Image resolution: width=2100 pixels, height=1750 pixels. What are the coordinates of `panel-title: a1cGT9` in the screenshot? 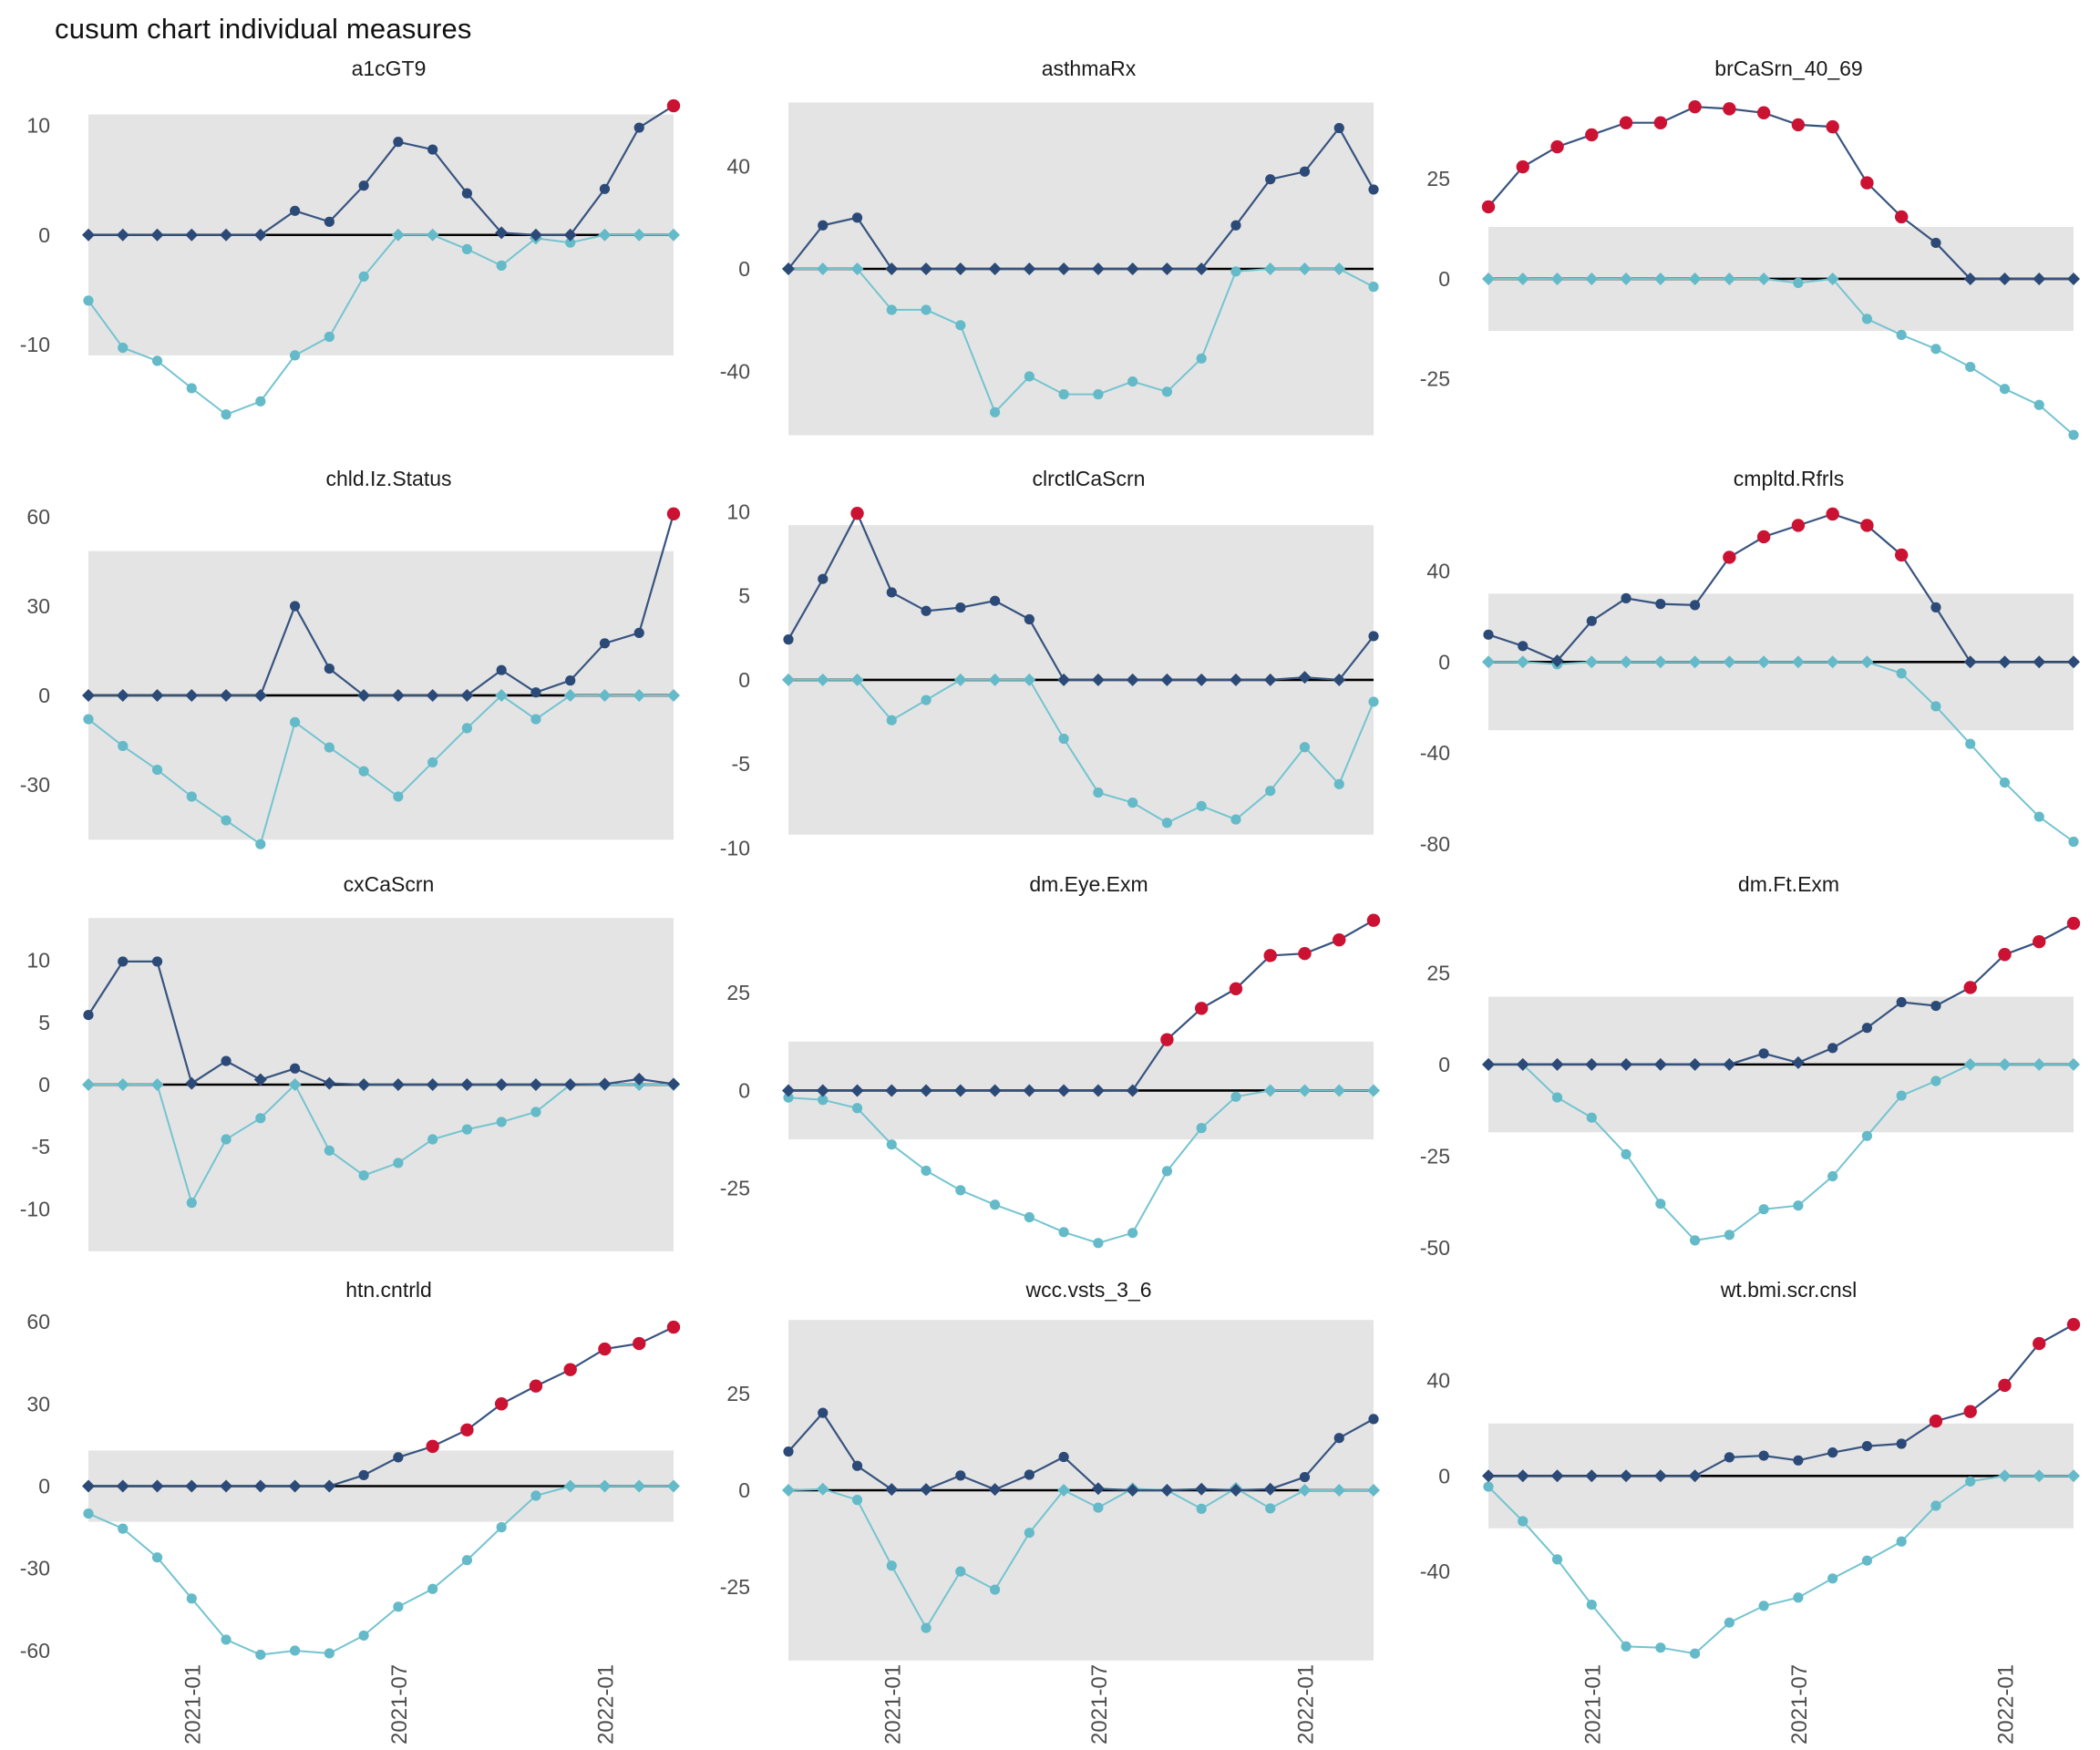 It's located at (389, 69).